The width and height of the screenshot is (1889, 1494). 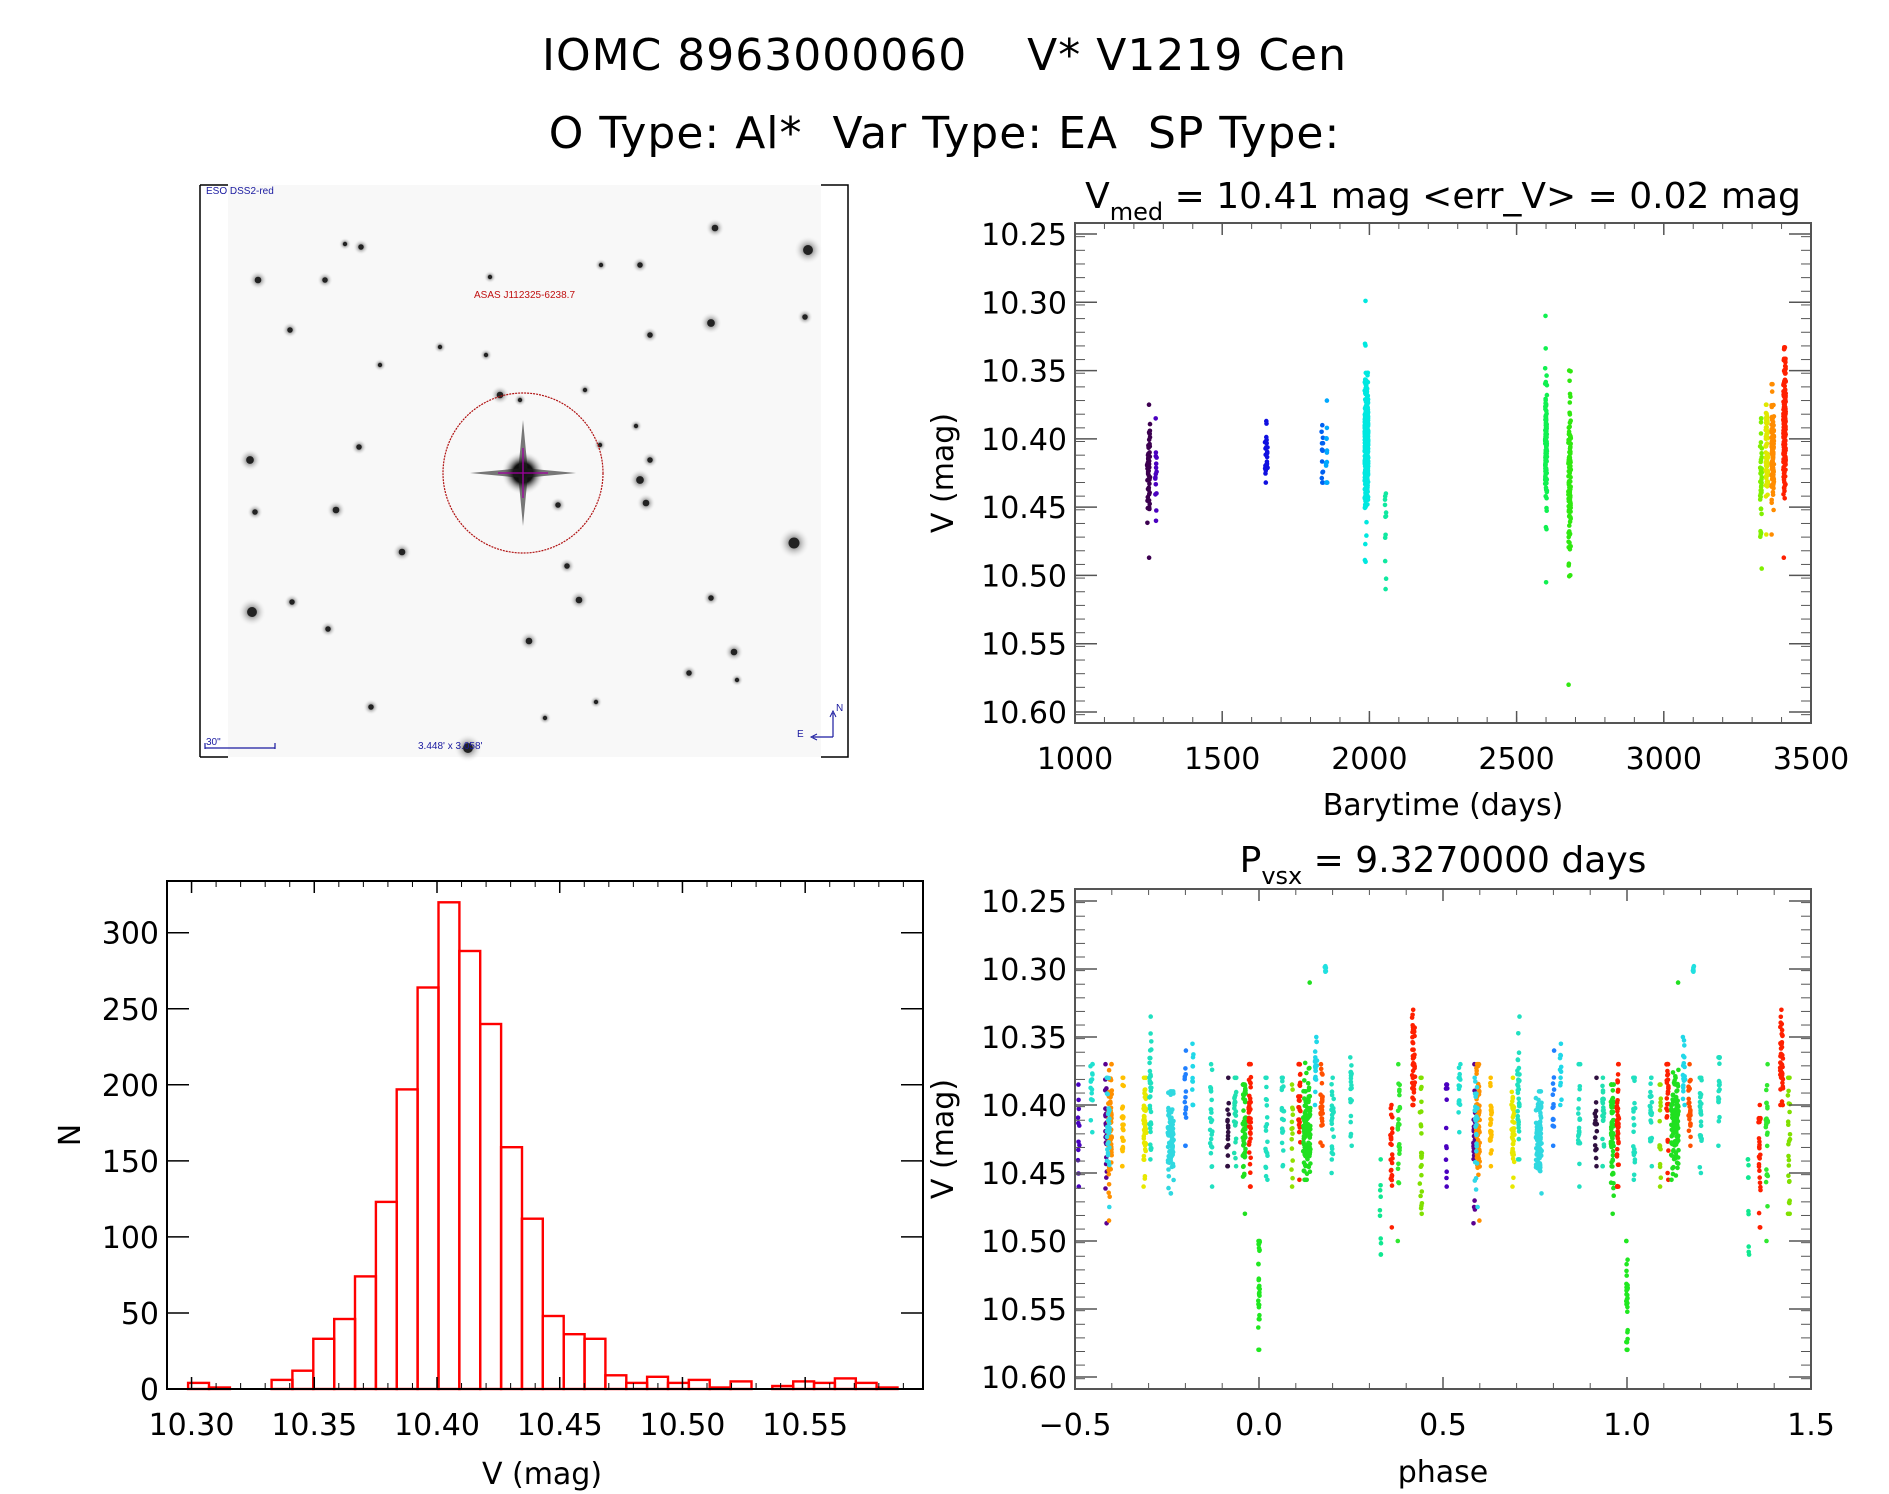 I want to click on histogram-bar, so click(x=449, y=1146).